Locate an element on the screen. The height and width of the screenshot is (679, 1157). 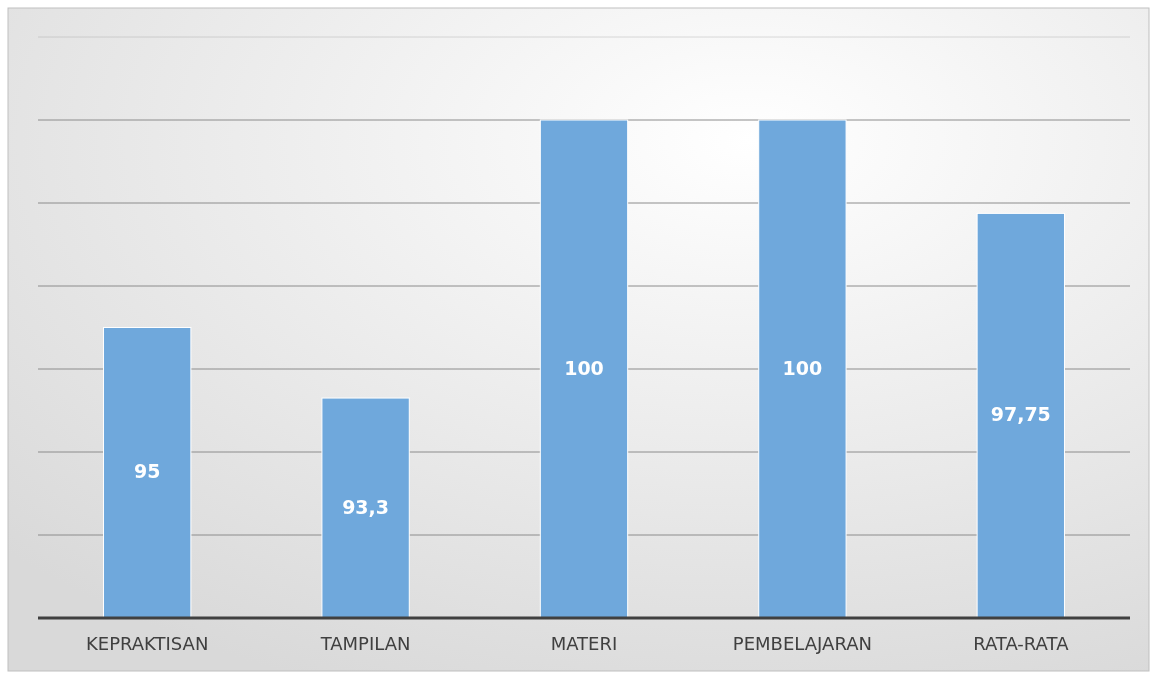
x-tick-label: KEPRAKTISAN is located at coordinates (147, 643).